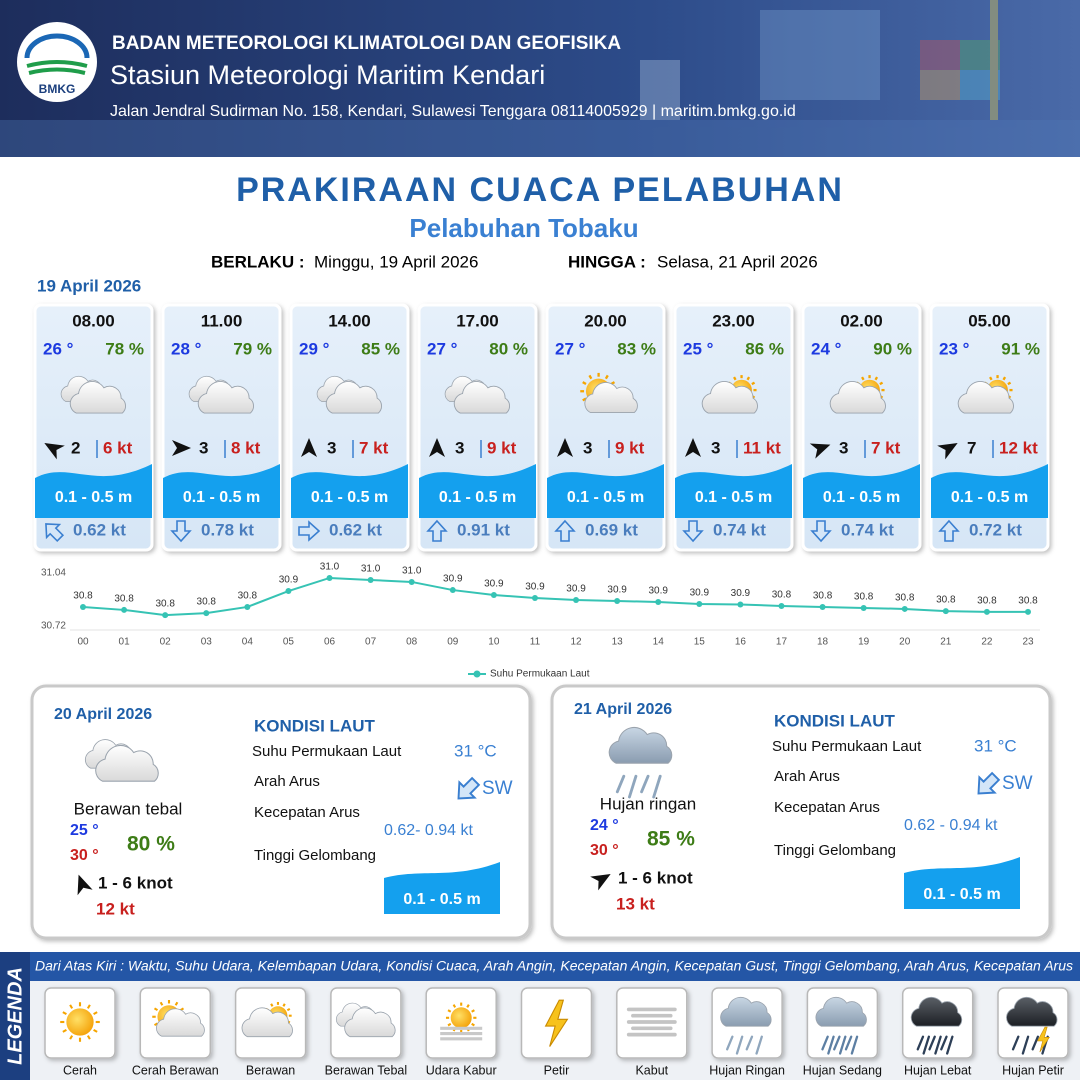 The width and height of the screenshot is (1080, 1080). I want to click on current-speed: 0.62 kt, so click(355, 529).